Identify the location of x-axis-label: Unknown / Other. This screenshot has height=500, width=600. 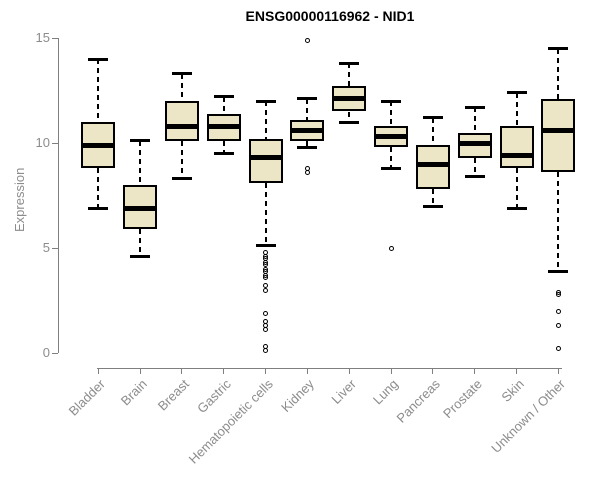
(528, 416).